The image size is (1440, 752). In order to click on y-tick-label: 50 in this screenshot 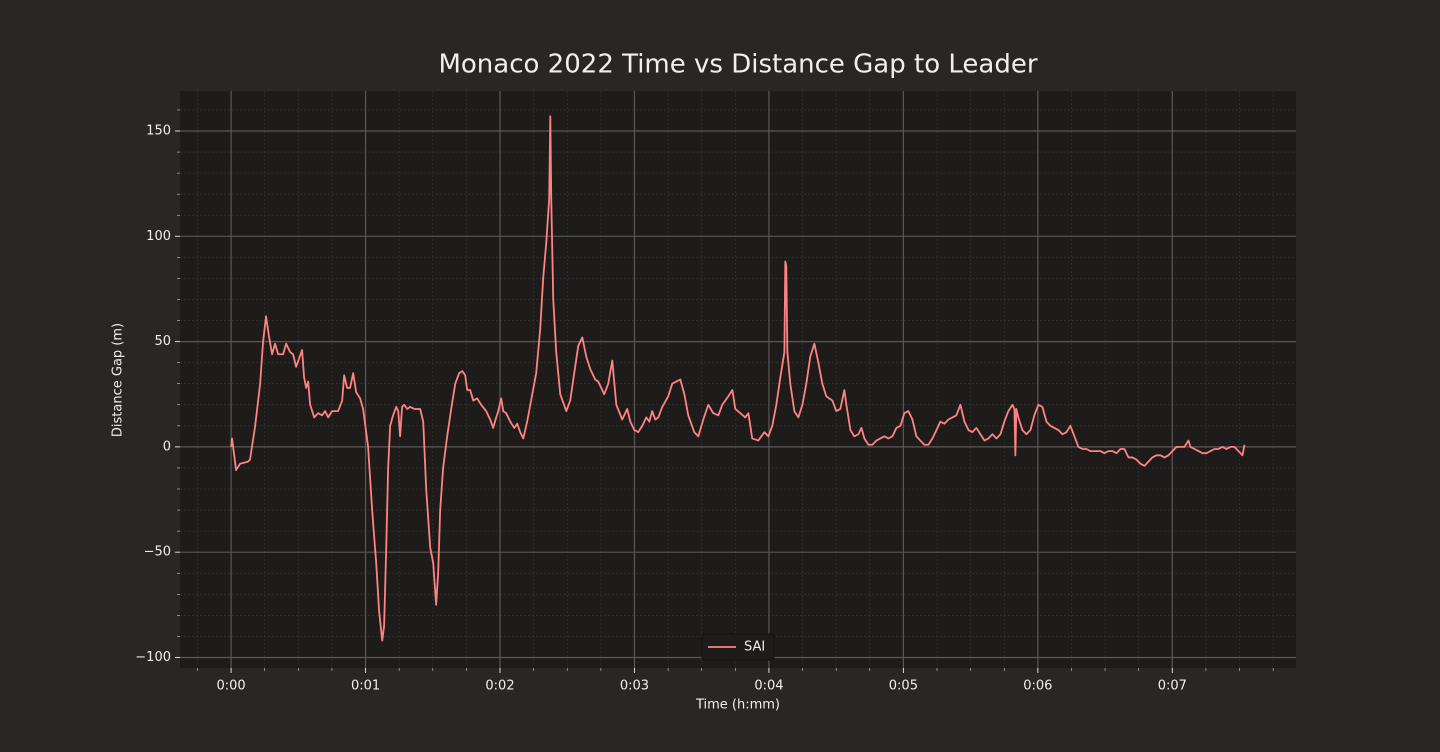, I will do `click(162, 341)`.